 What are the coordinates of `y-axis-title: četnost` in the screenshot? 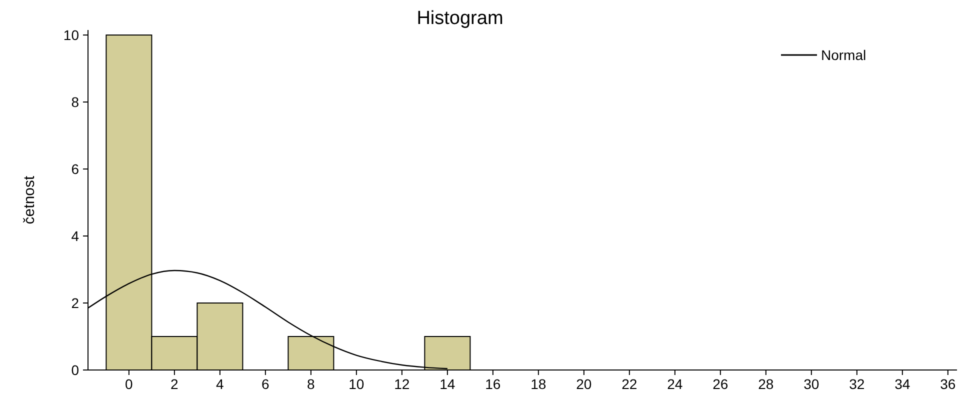 It's located at (29, 199).